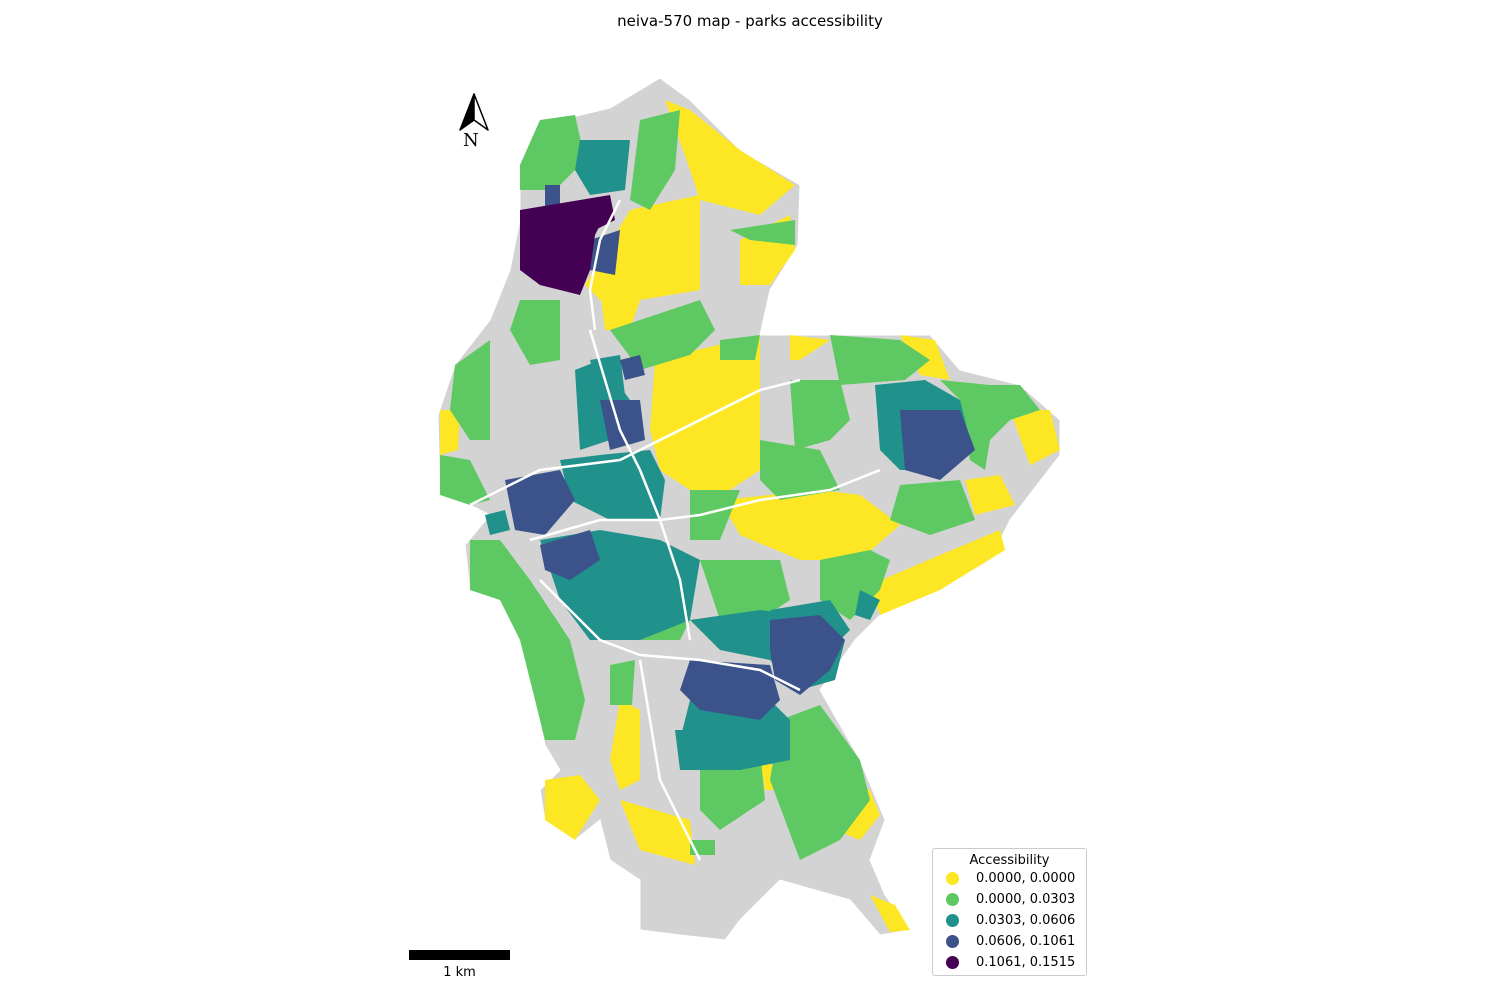  I want to click on scale-bar, so click(459, 955).